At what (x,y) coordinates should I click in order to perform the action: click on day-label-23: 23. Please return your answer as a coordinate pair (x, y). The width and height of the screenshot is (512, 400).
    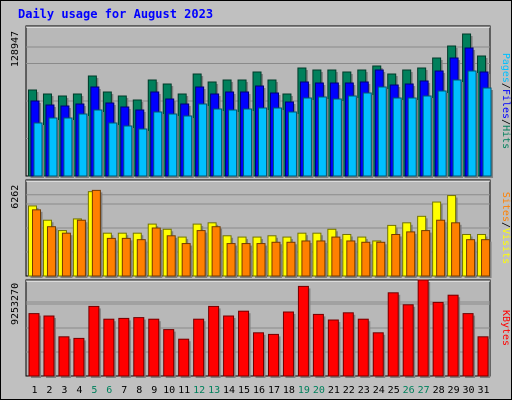
    Looking at the image, I should click on (364, 390).